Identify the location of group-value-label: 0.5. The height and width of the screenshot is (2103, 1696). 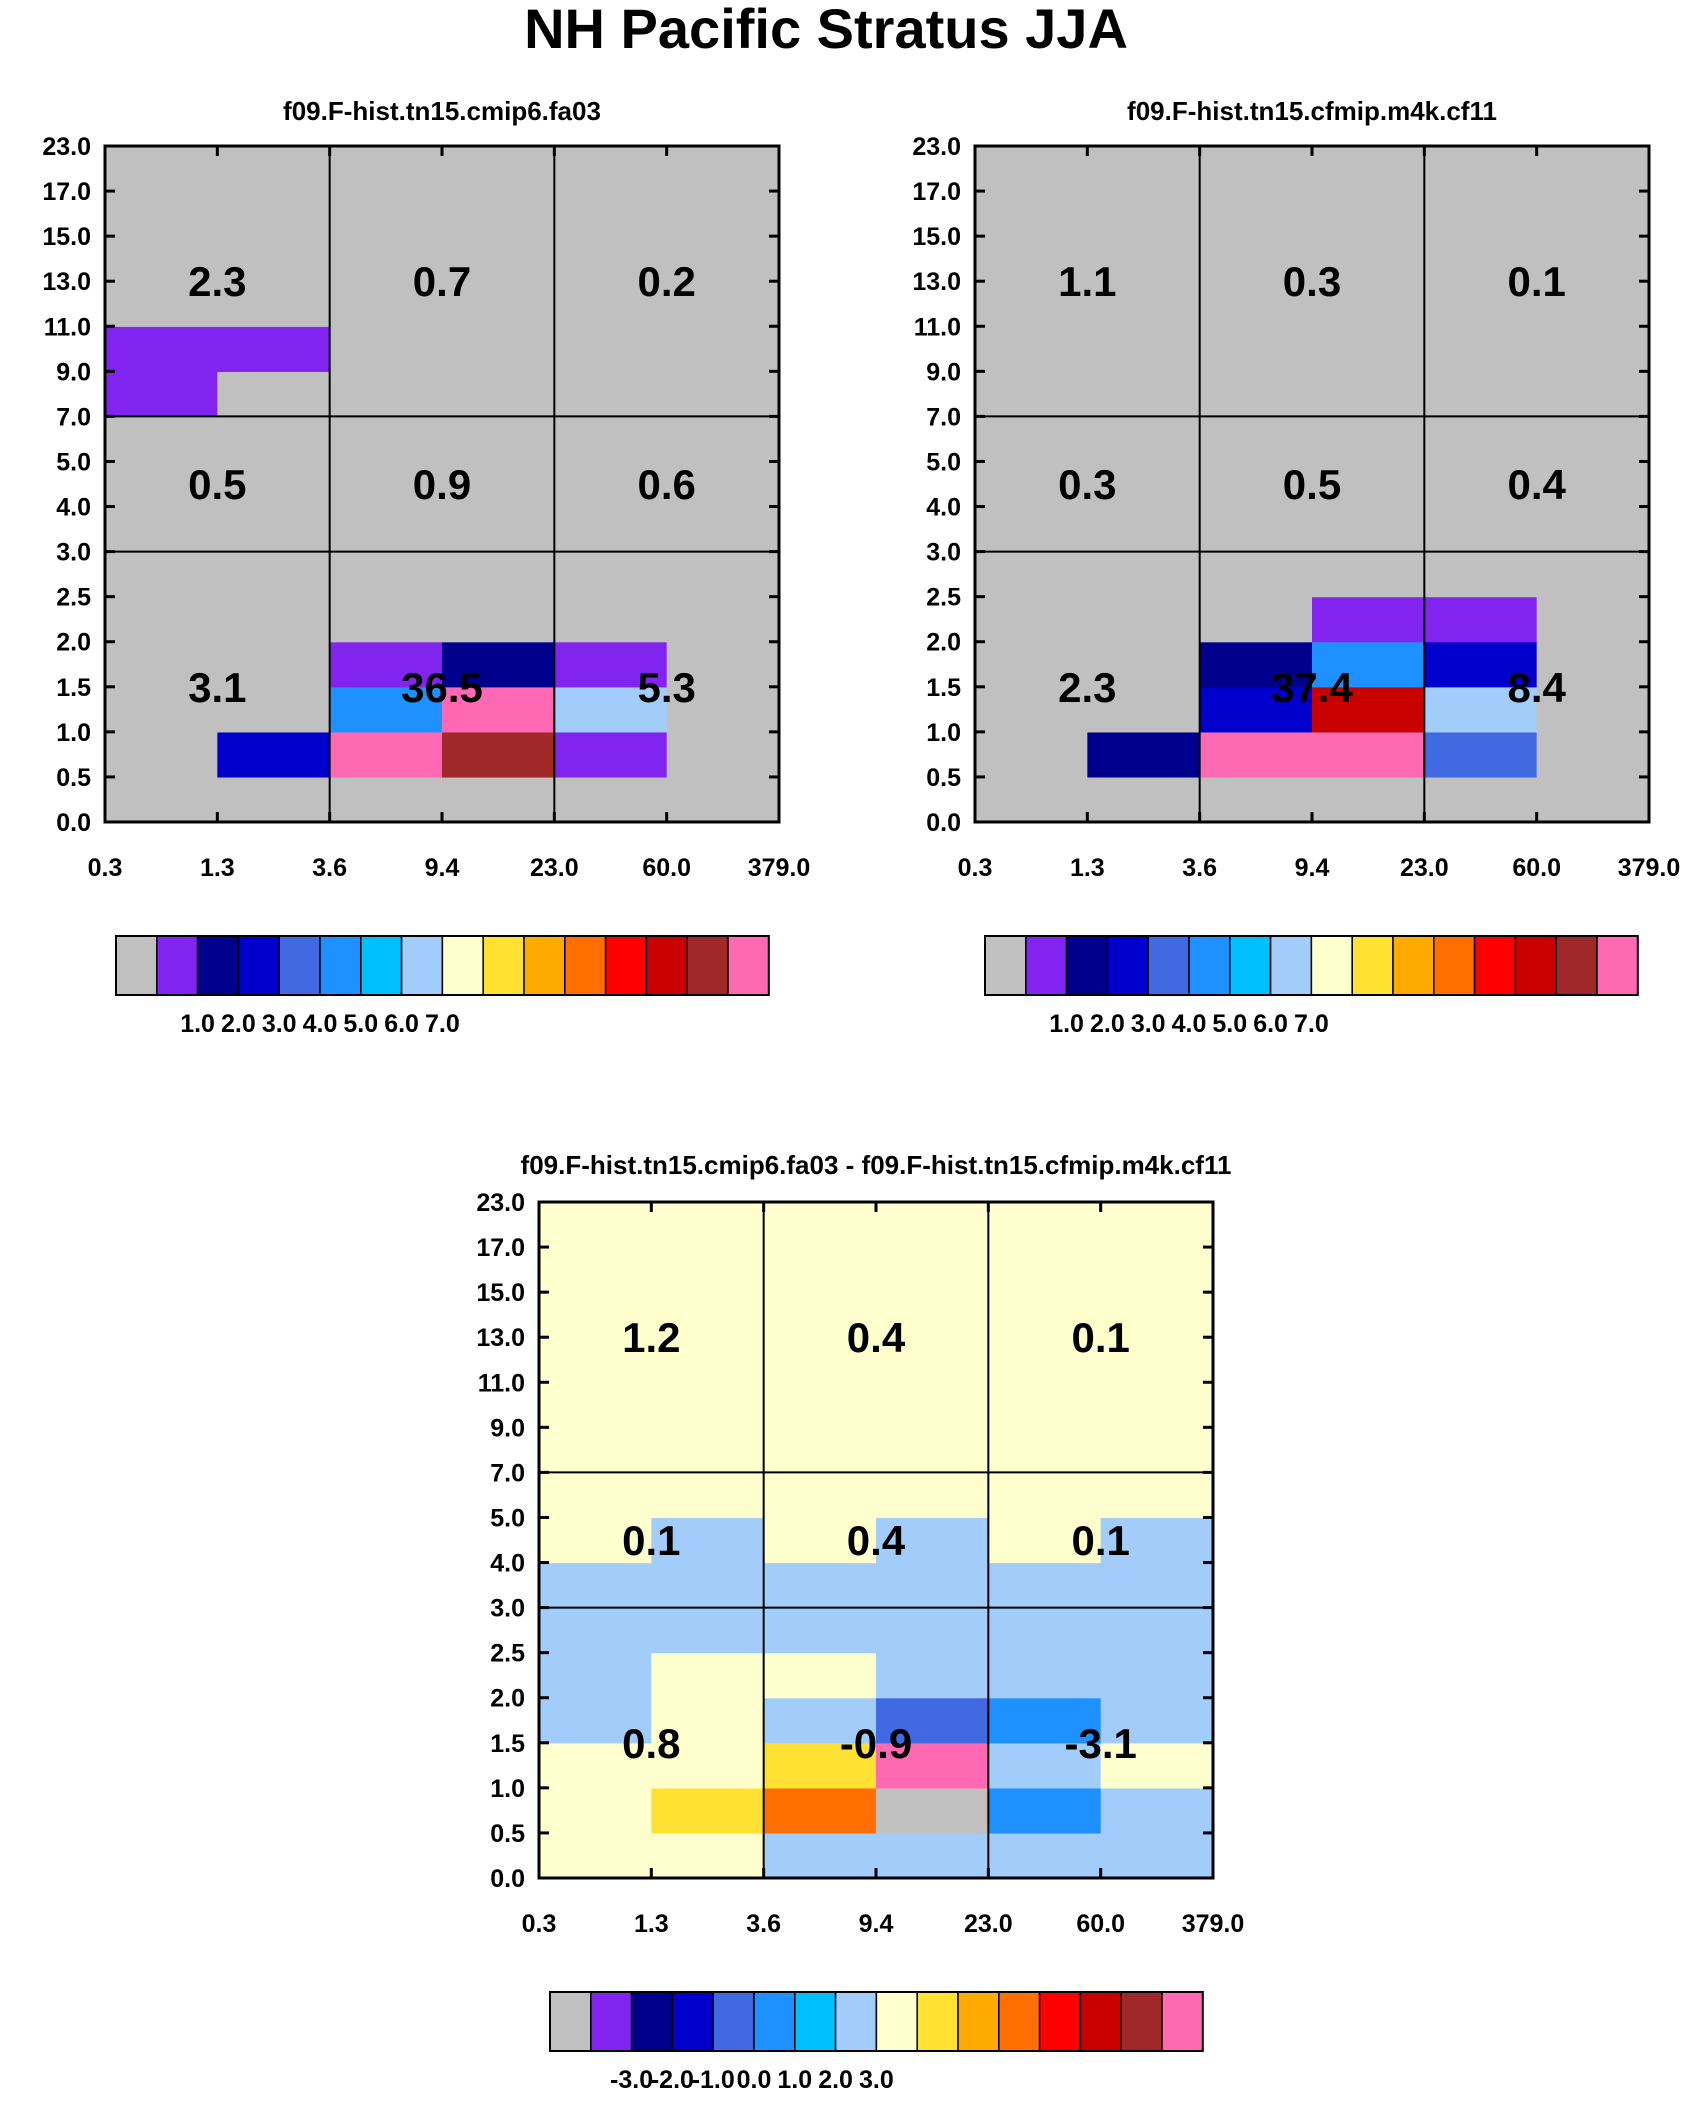
(217, 484).